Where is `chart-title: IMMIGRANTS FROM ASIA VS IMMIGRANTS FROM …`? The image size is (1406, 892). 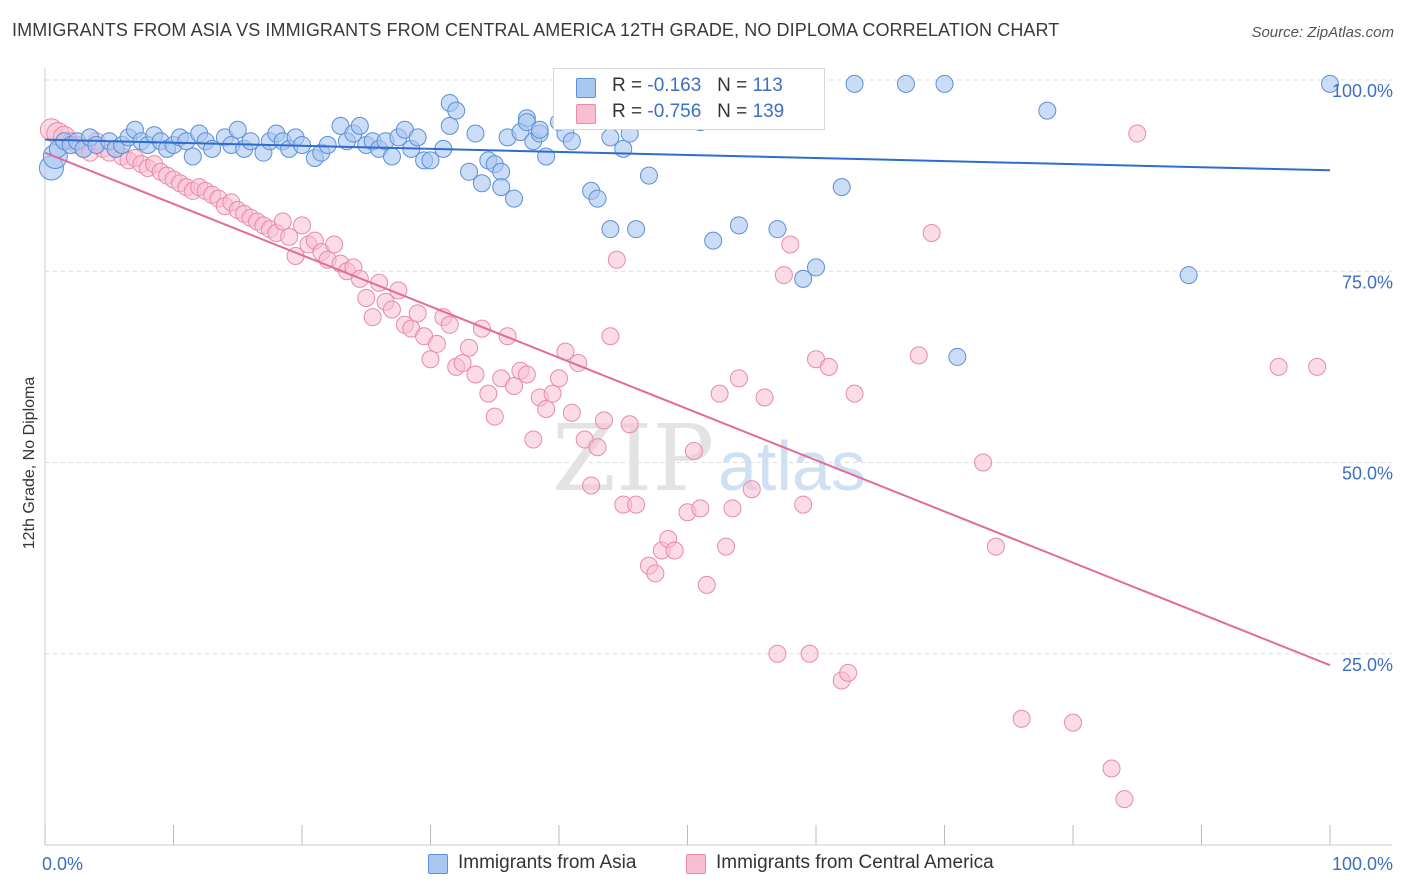 chart-title: IMMIGRANTS FROM ASIA VS IMMIGRANTS FROM … is located at coordinates (536, 30).